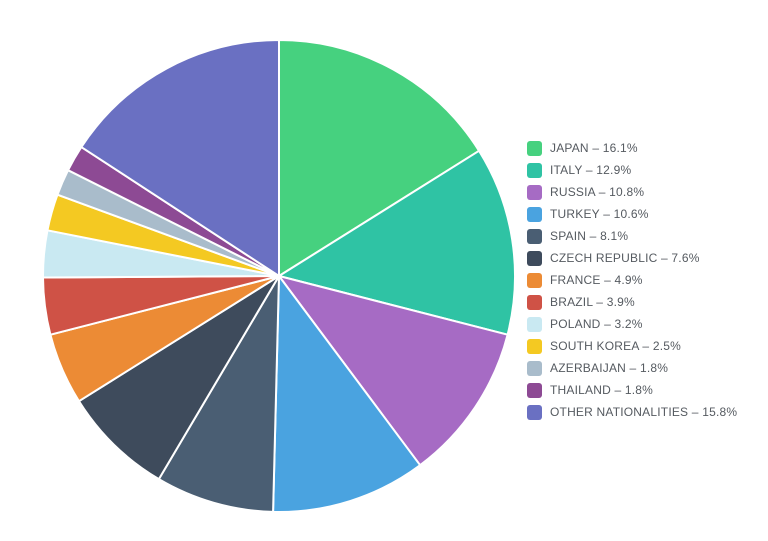  I want to click on legend-item: RUSSIA – 10.8%, so click(632, 192).